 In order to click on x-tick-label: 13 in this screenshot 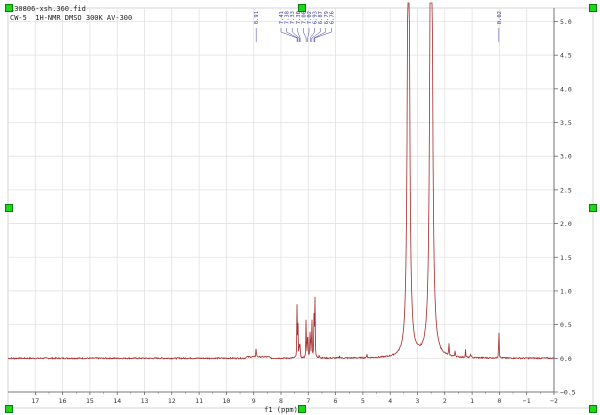, I will do `click(145, 401)`.